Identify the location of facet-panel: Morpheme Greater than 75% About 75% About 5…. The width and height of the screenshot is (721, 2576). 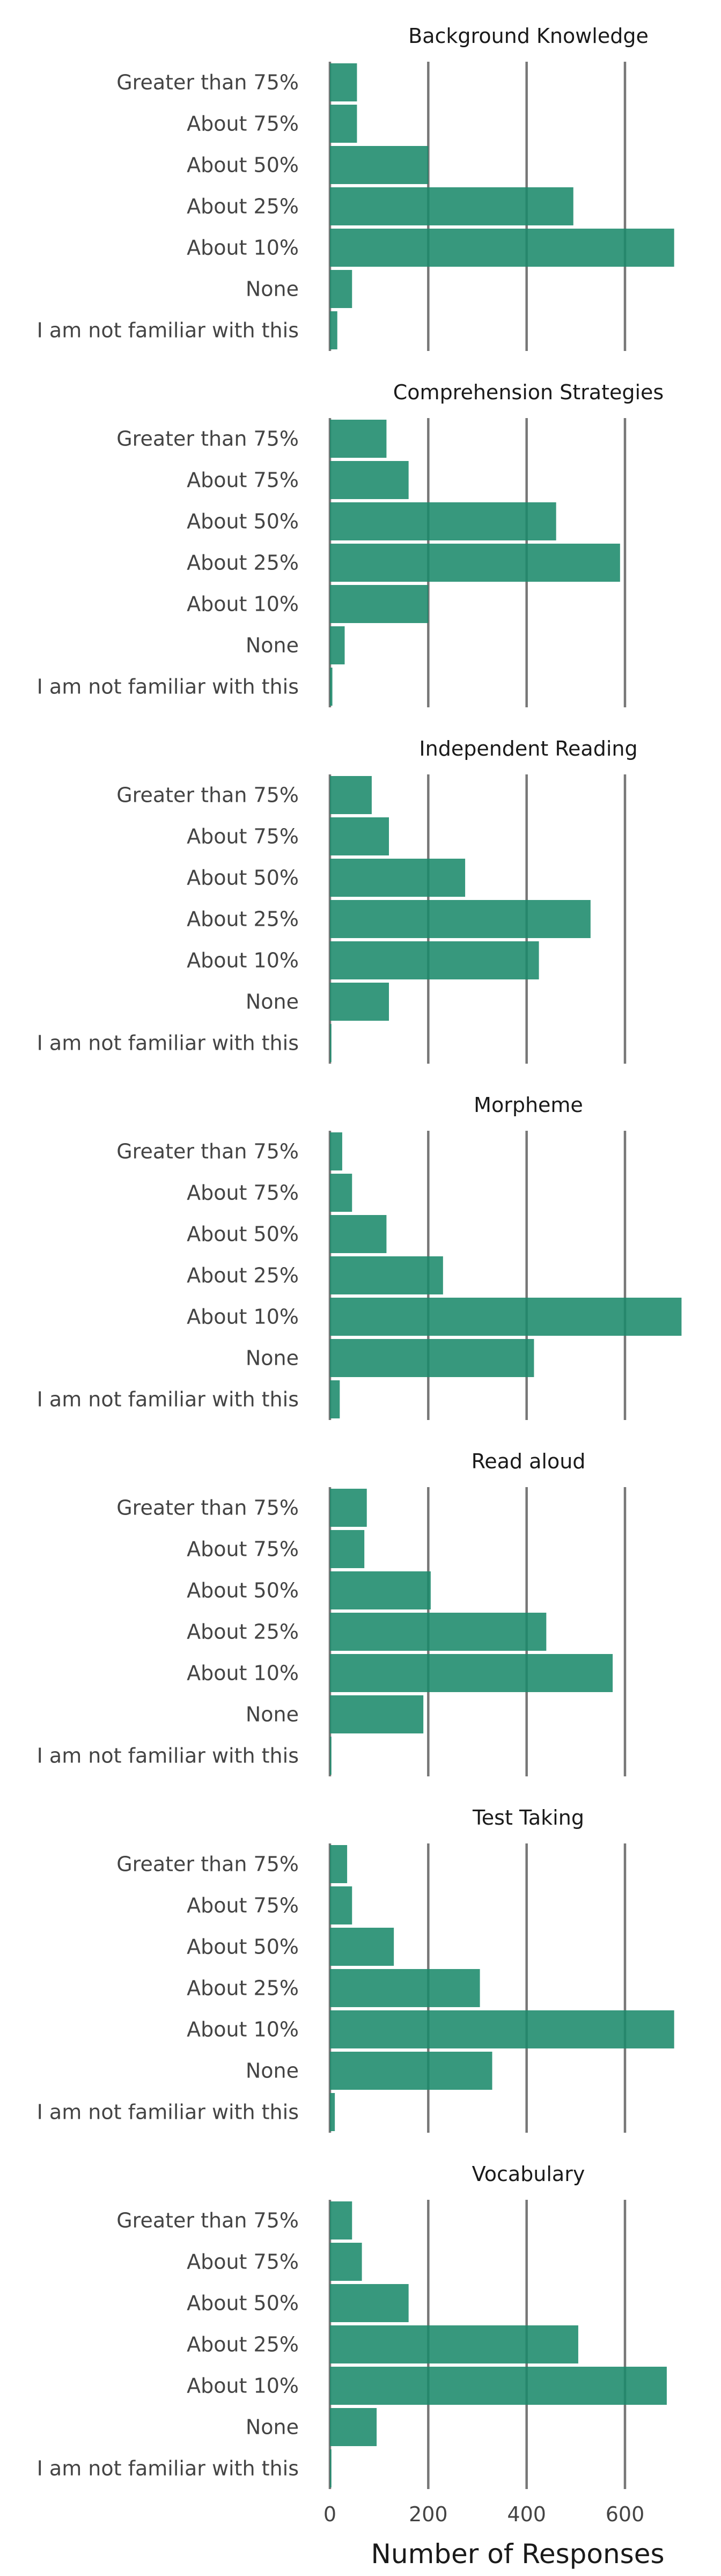
(359, 1256).